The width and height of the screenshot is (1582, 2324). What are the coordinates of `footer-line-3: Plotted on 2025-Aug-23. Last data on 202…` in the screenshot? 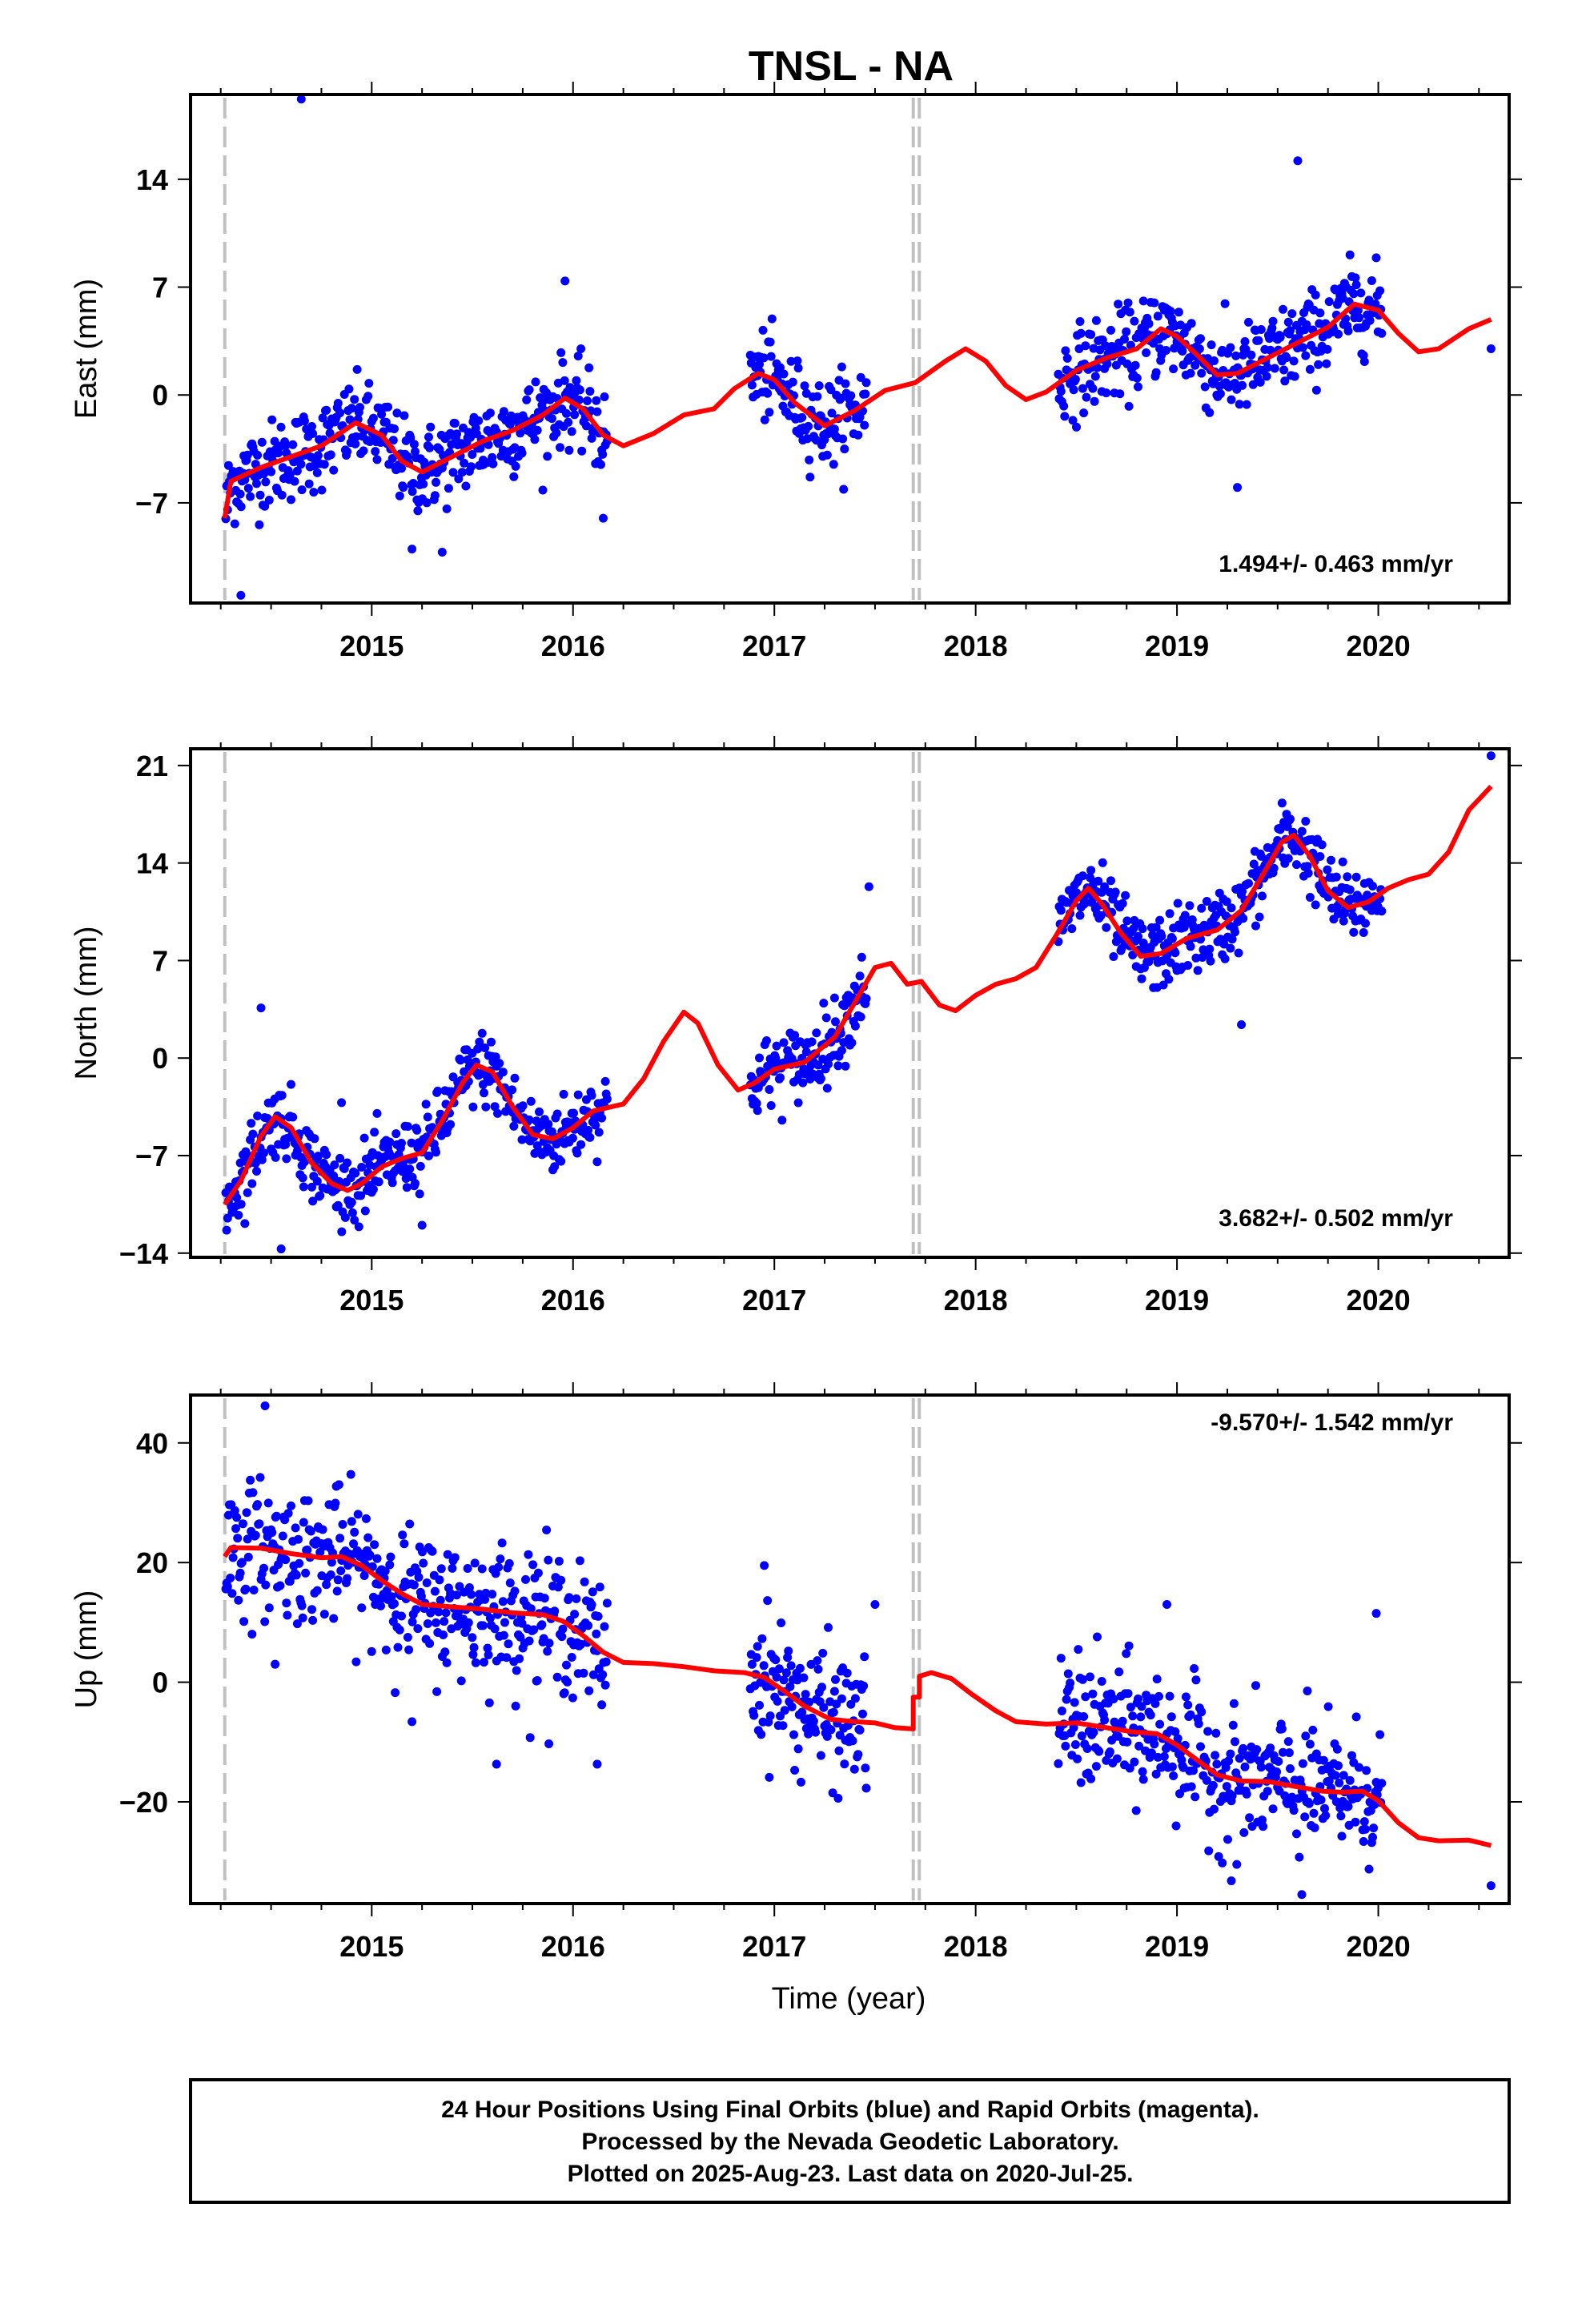 It's located at (851, 2174).